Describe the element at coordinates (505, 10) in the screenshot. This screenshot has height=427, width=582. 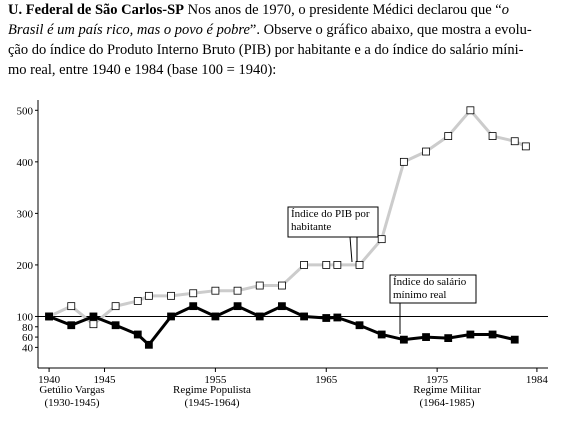
I see `question-segment: o` at that location.